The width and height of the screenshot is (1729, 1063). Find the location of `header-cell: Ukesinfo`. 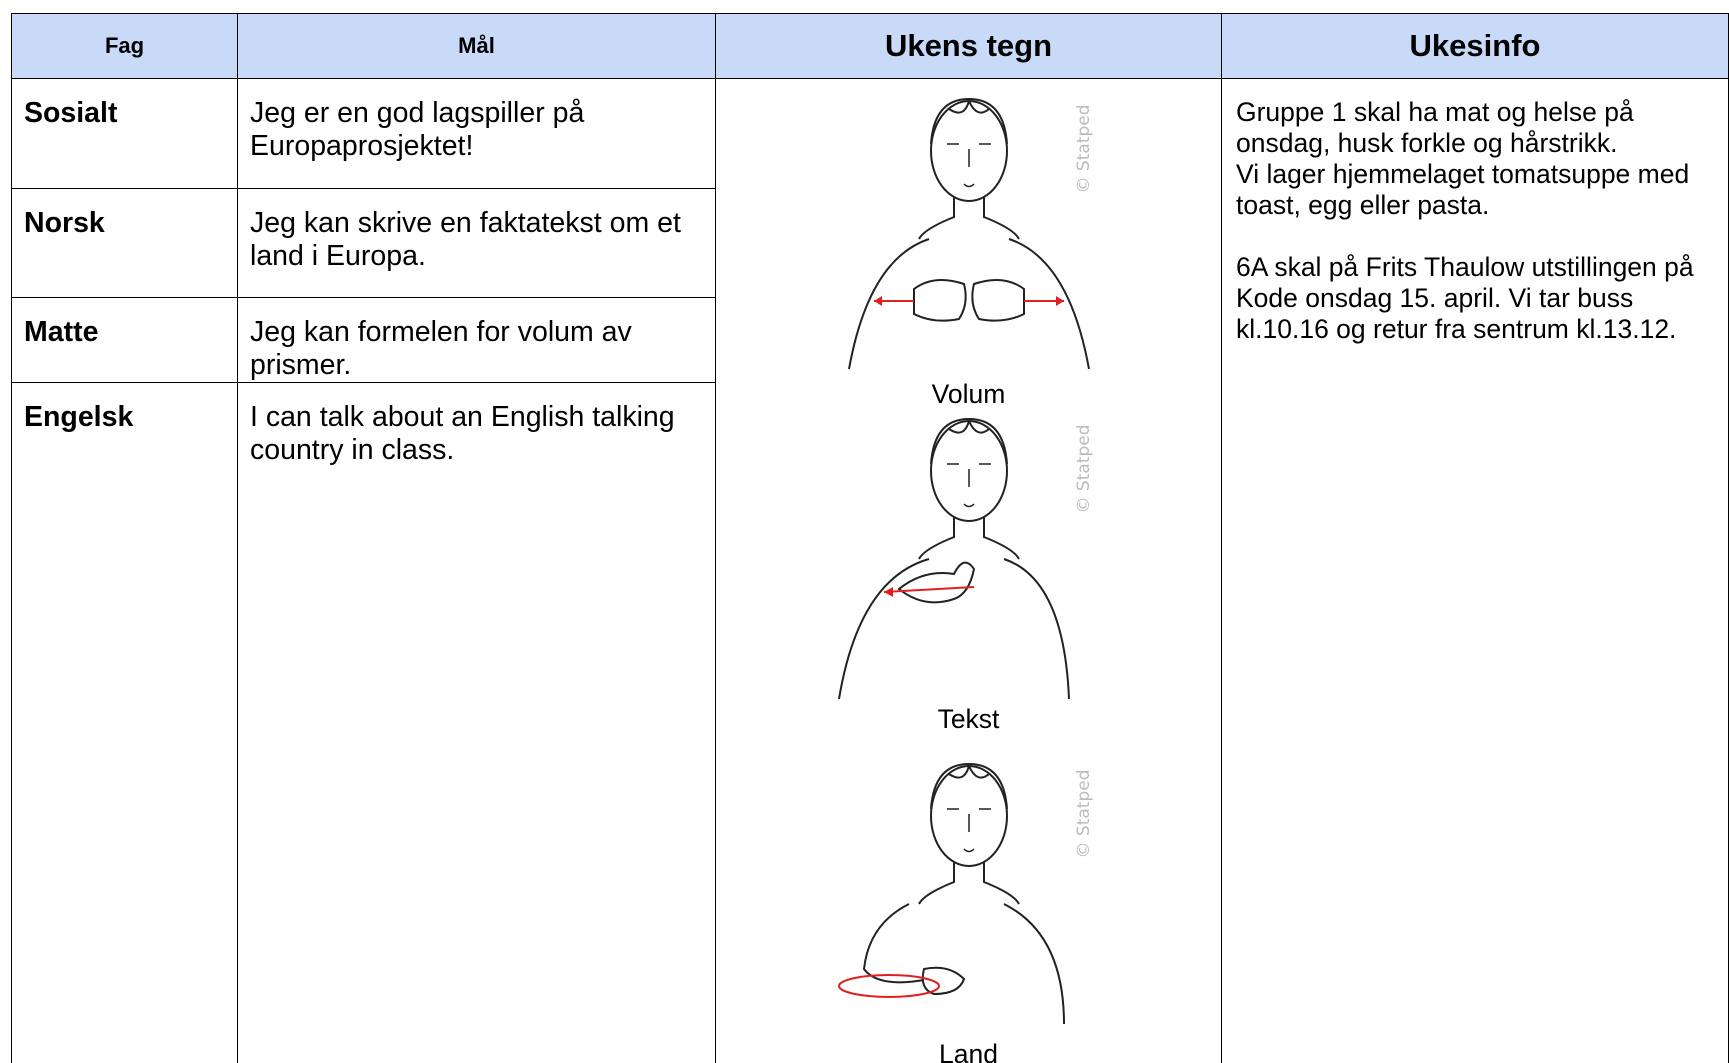

header-cell: Ukesinfo is located at coordinates (1475, 46).